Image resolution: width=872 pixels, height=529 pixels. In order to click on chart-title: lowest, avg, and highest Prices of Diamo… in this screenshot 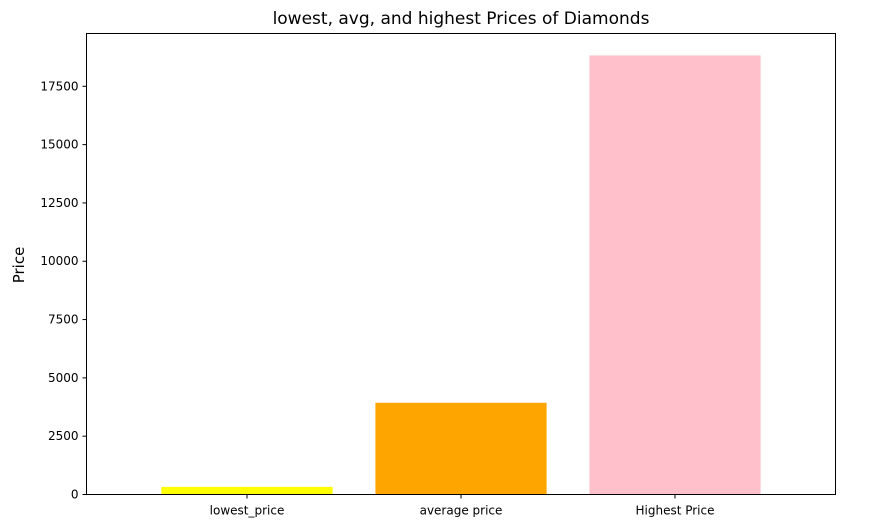, I will do `click(461, 19)`.